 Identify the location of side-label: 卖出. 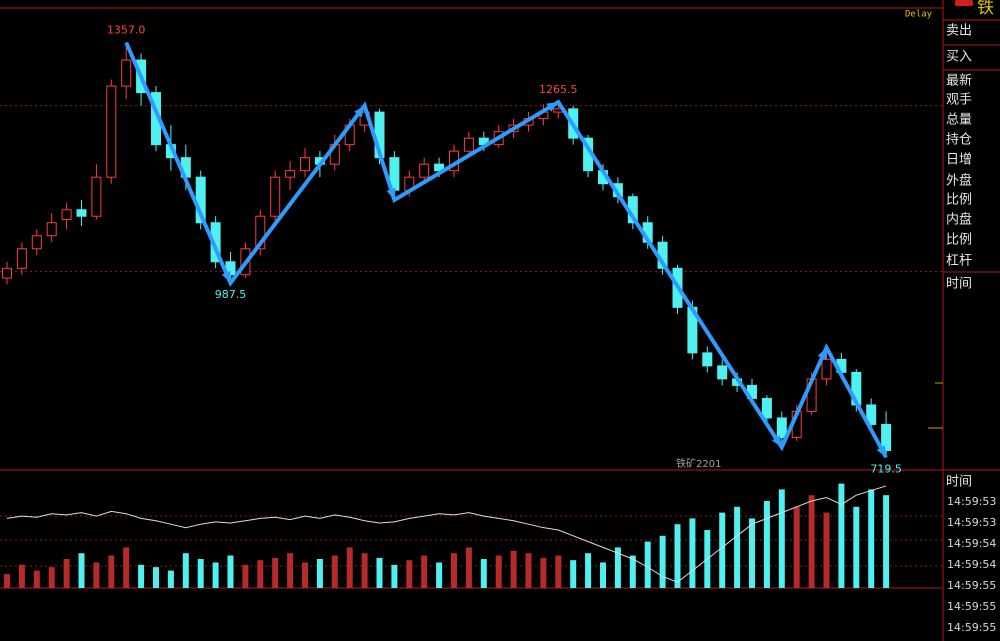
(959, 31).